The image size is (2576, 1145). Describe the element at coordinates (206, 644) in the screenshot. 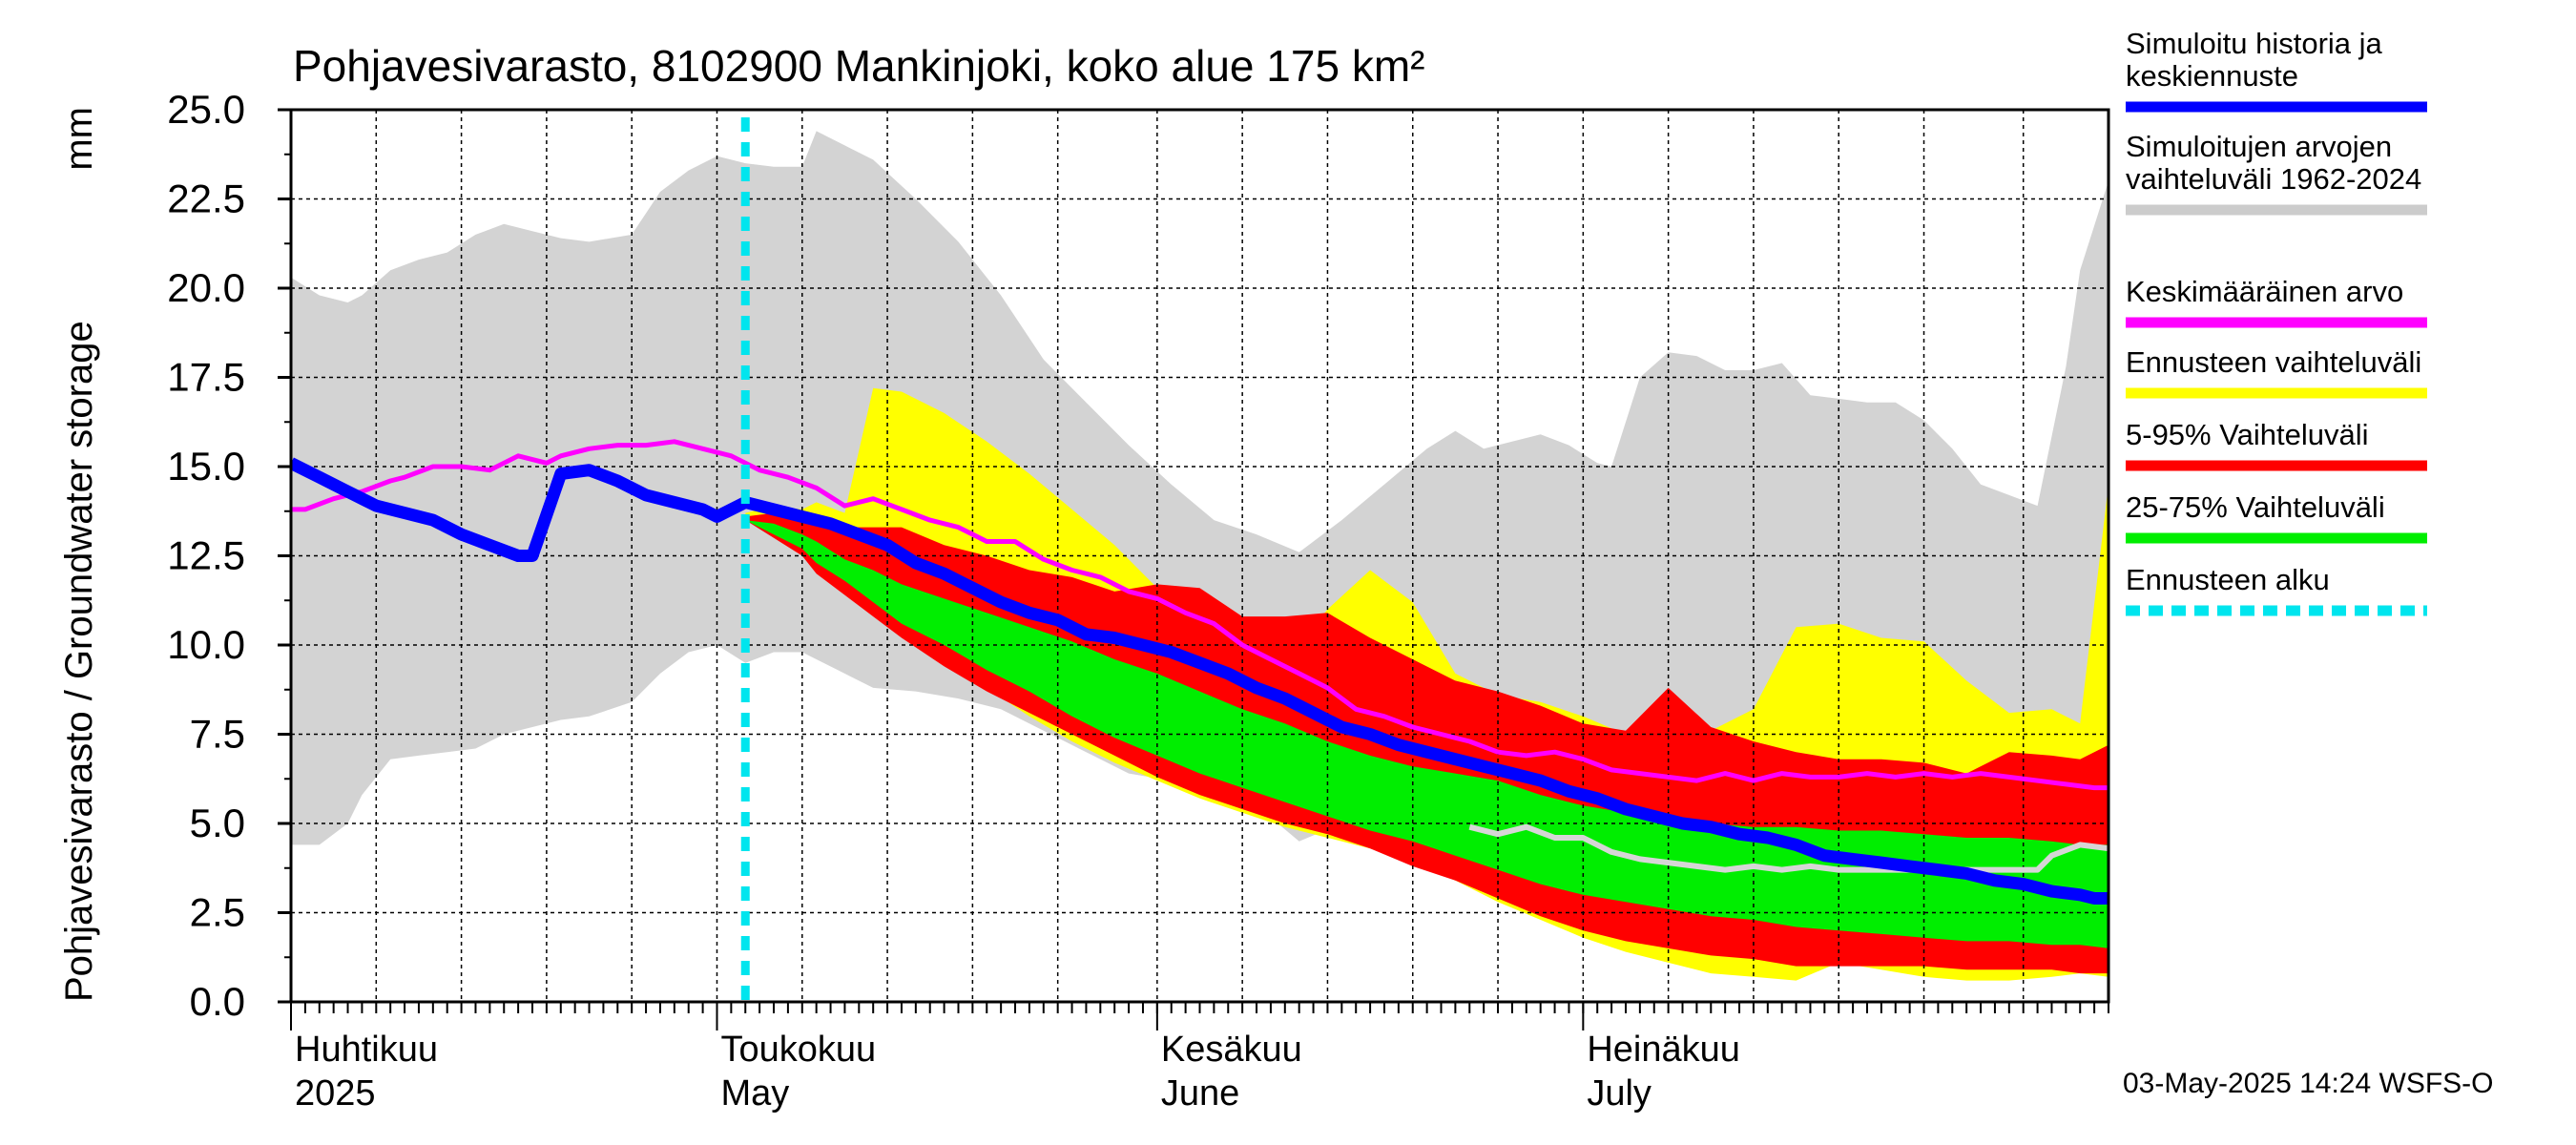

I see `y-tick-label: 10.0` at that location.